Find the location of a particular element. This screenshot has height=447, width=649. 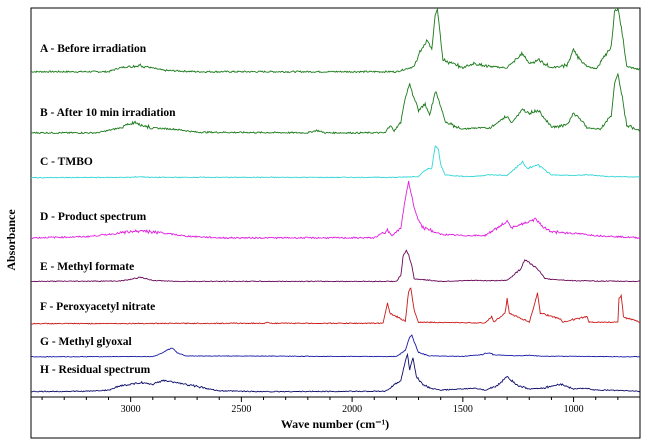

series-line-h is located at coordinates (335, 372).